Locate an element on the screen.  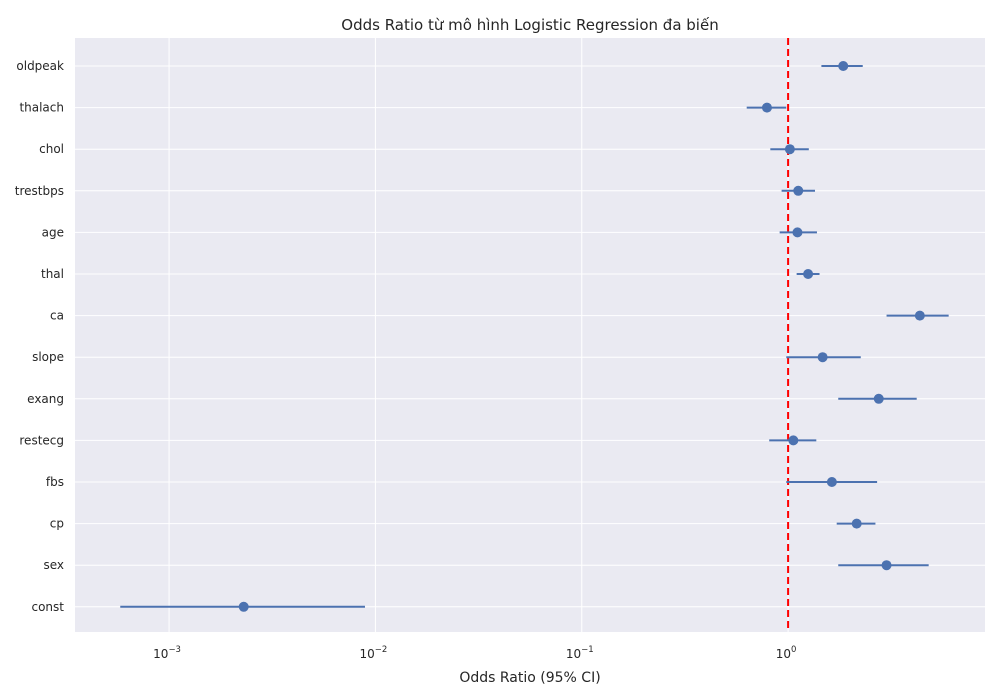
point-trestbps is located at coordinates (798, 190).